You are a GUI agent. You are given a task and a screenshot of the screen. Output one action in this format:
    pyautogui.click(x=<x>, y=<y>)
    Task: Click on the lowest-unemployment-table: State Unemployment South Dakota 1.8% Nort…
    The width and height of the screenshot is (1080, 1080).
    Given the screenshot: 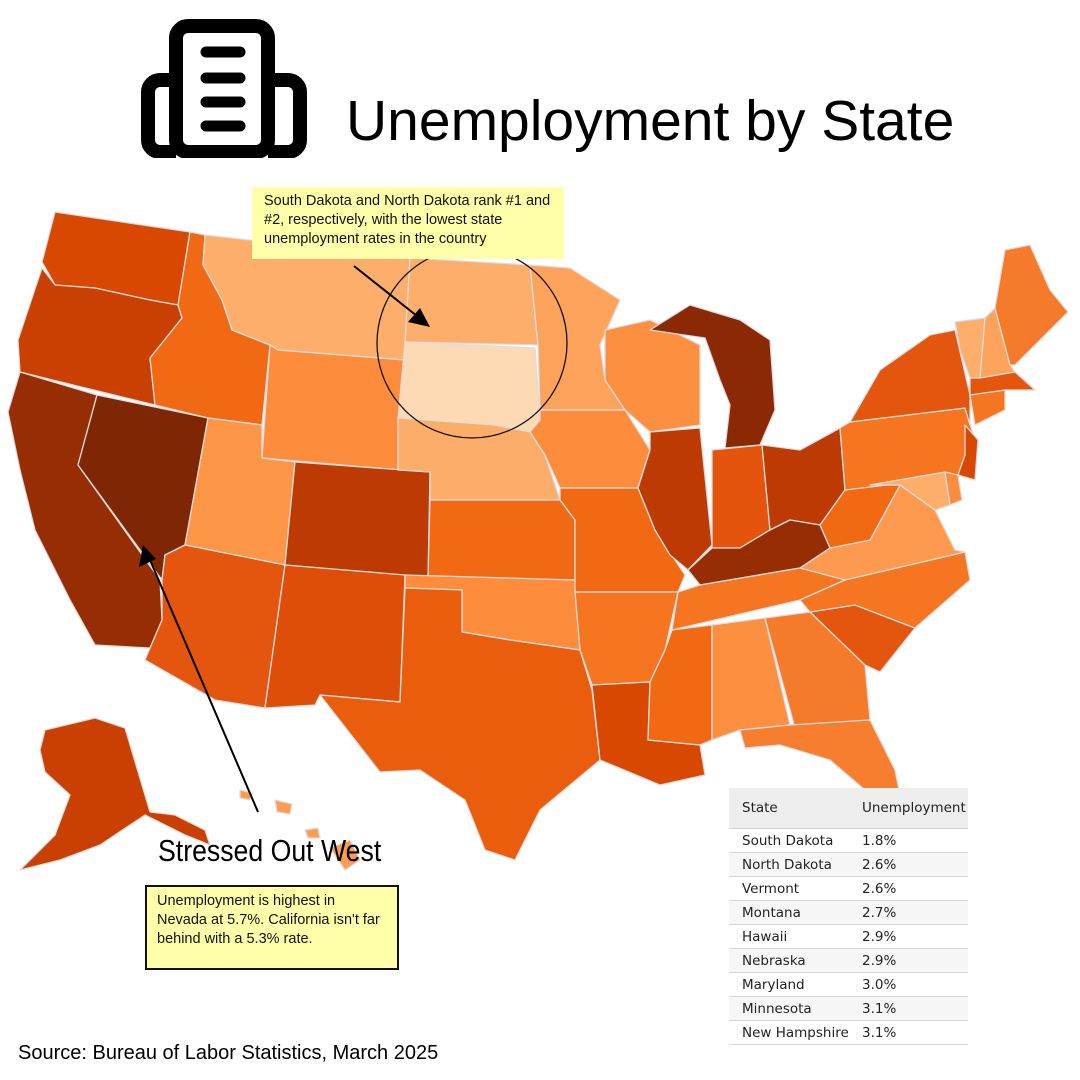 What is the action you would take?
    pyautogui.click(x=848, y=916)
    